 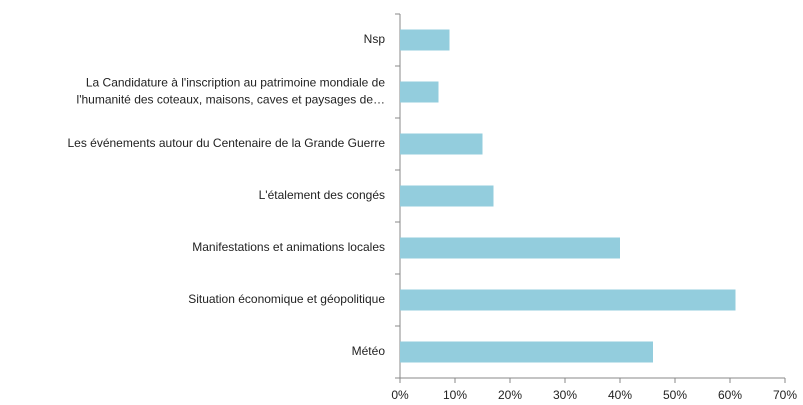 I want to click on x-tick-label: 70%, so click(x=785, y=395).